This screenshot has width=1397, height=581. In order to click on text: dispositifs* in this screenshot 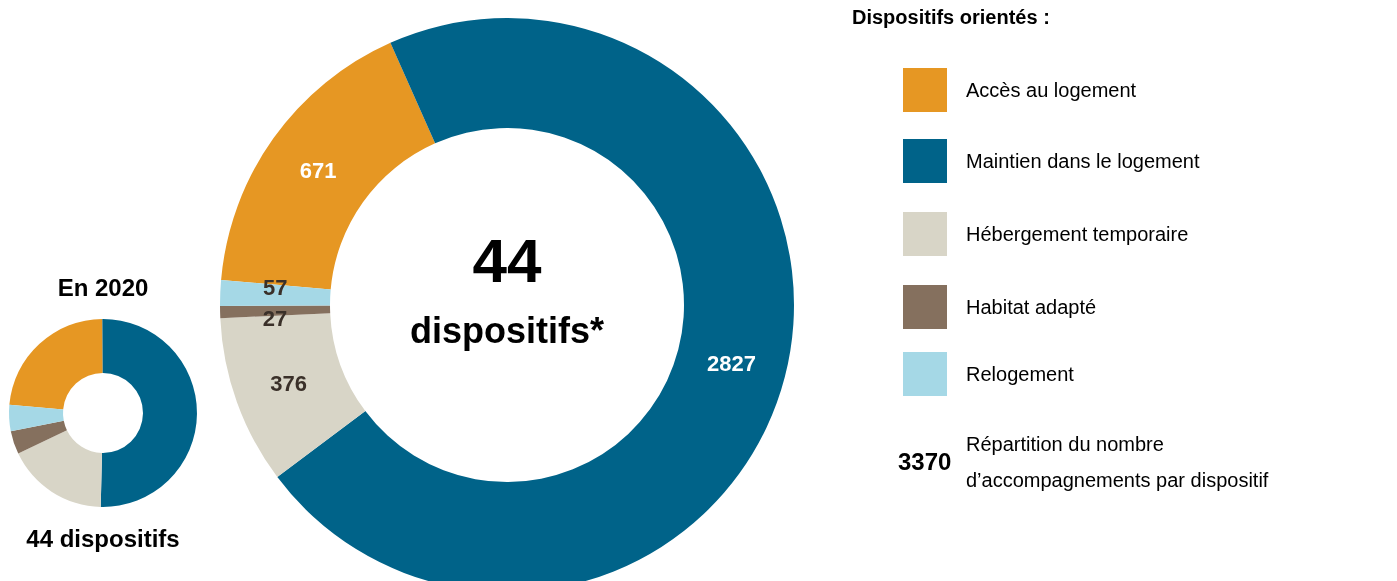, I will do `click(507, 330)`.